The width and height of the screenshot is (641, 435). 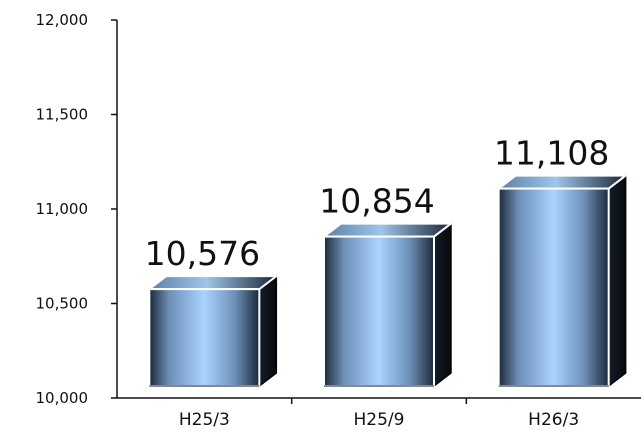 What do you see at coordinates (204, 420) in the screenshot?
I see `x-tick-label: H25/3` at bounding box center [204, 420].